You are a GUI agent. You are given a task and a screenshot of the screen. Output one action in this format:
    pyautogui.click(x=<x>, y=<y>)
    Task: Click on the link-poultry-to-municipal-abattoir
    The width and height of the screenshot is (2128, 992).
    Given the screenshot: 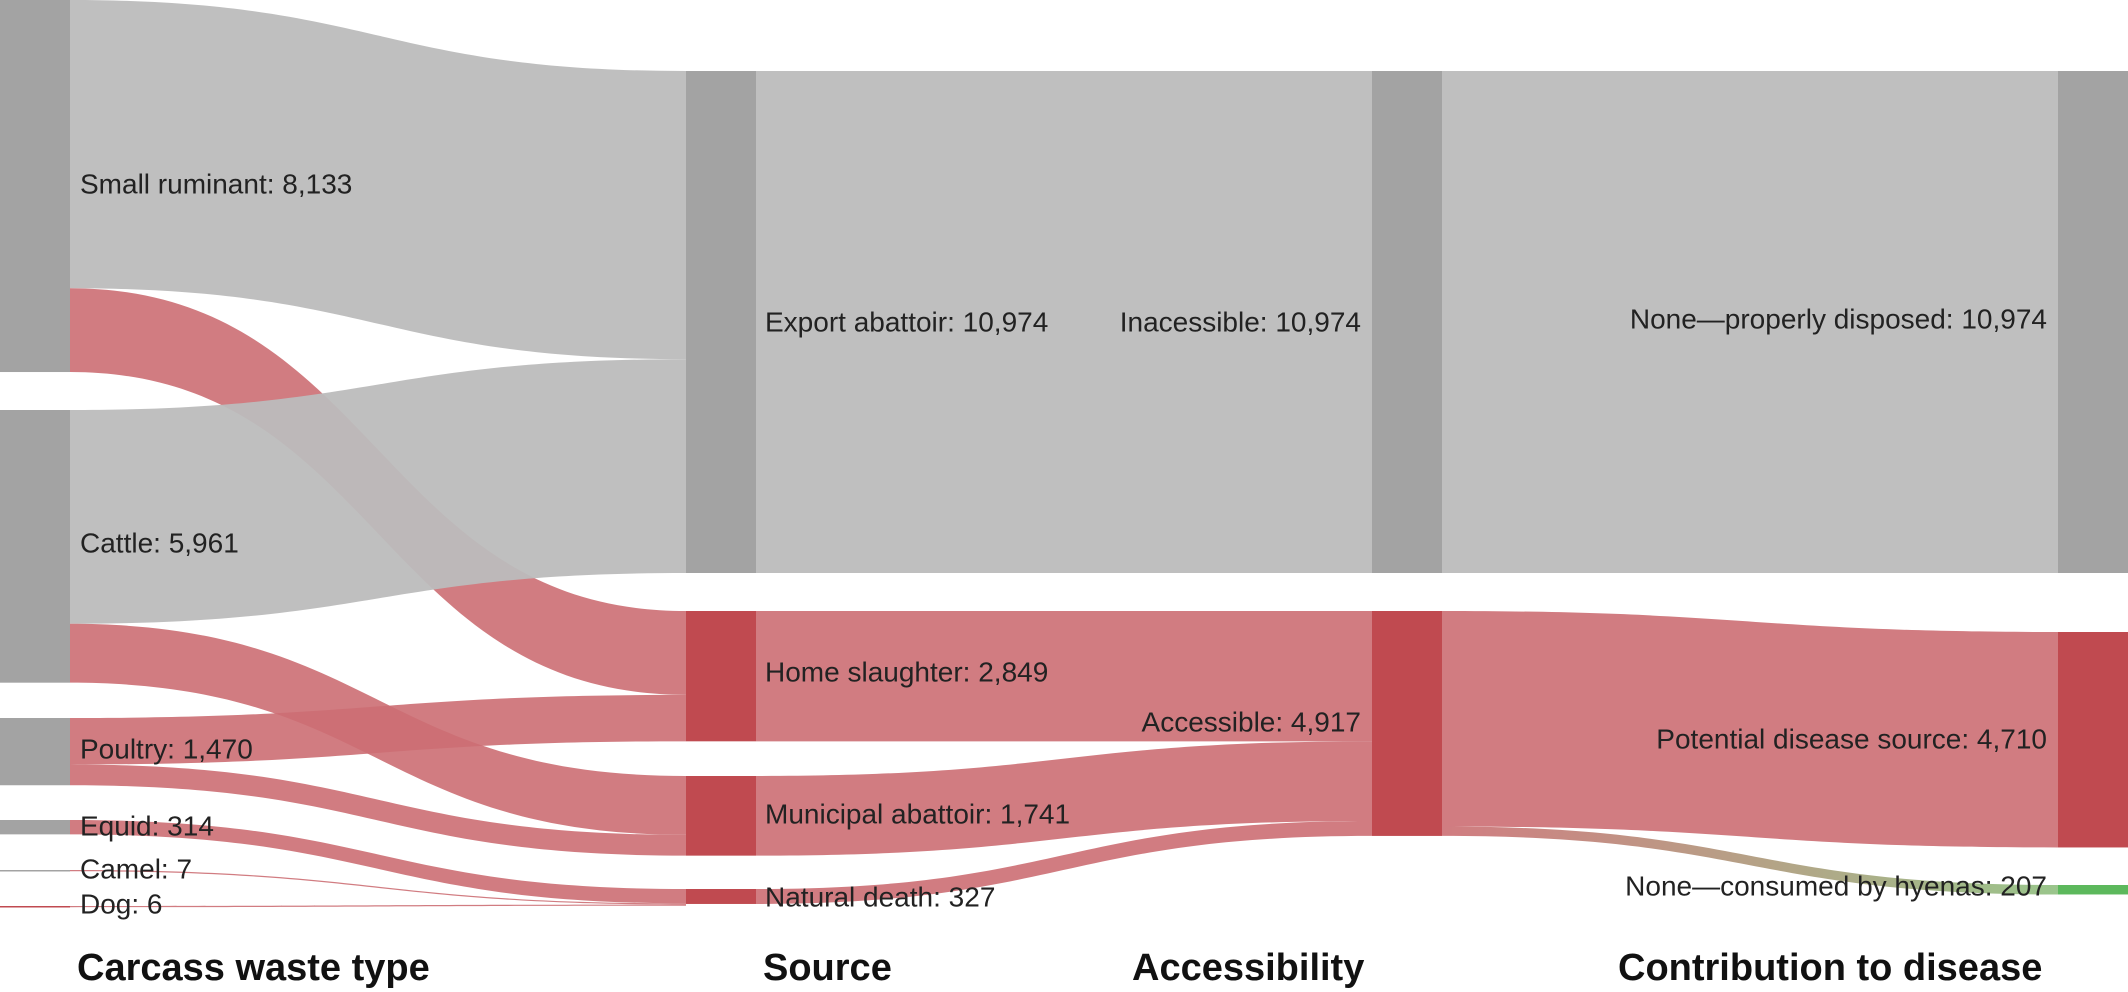 What is the action you would take?
    pyautogui.click(x=378, y=810)
    